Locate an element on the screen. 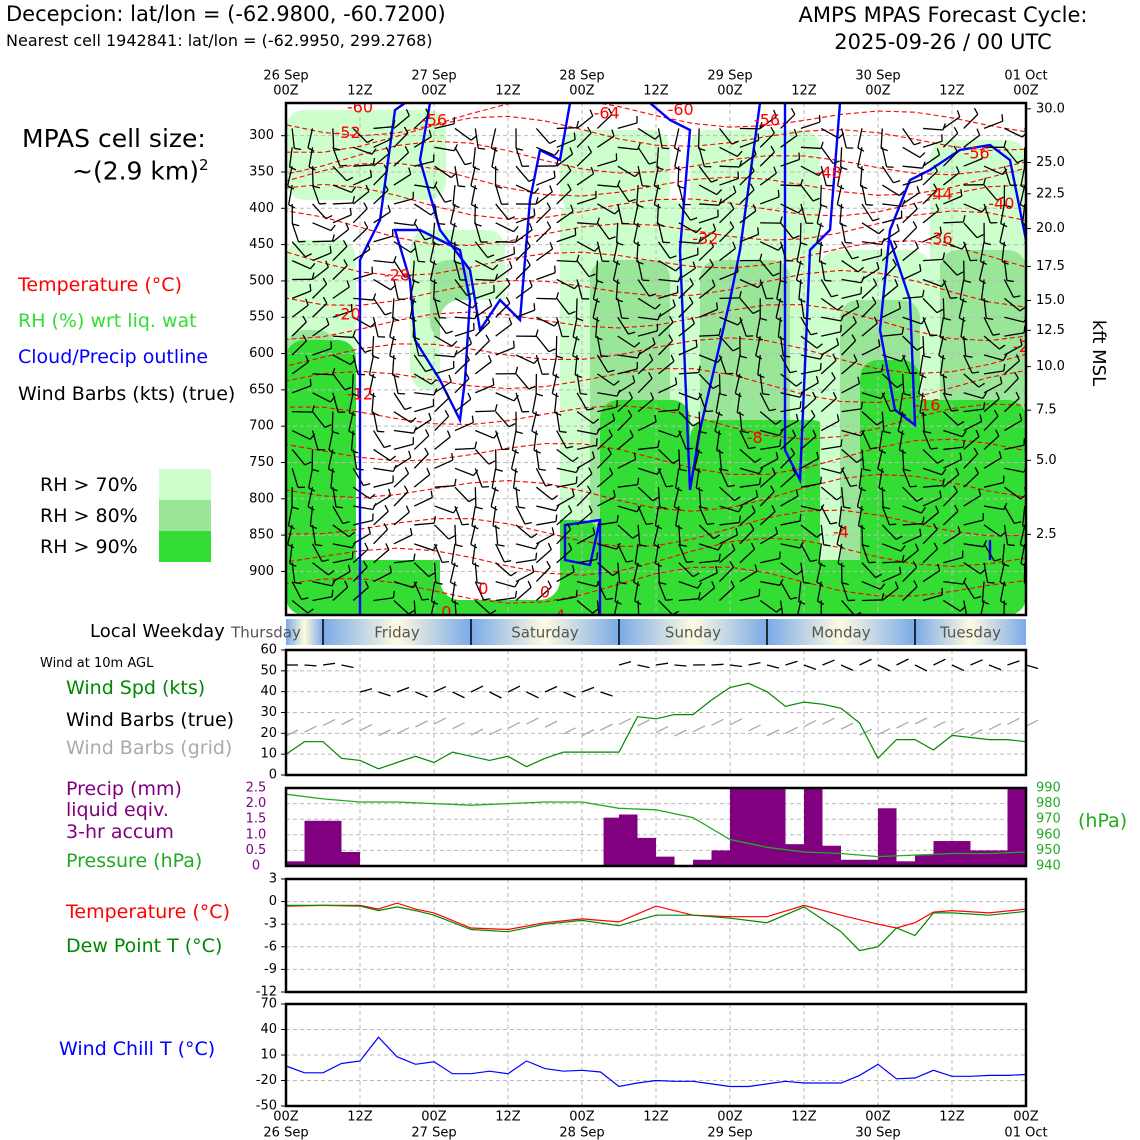  isotherm-line is located at coordinates (656, 134).